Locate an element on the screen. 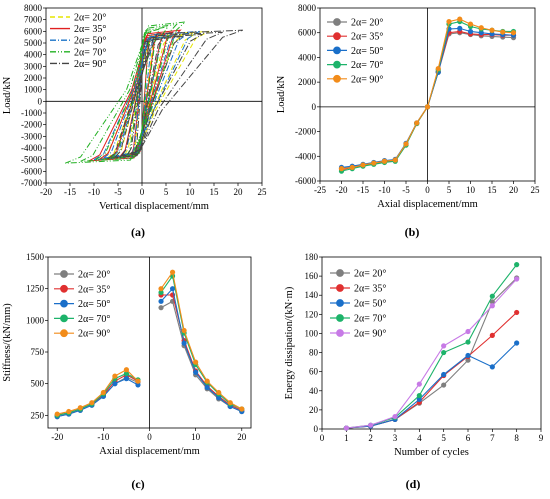  legend-item: 2α= 70° is located at coordinates (355, 65).